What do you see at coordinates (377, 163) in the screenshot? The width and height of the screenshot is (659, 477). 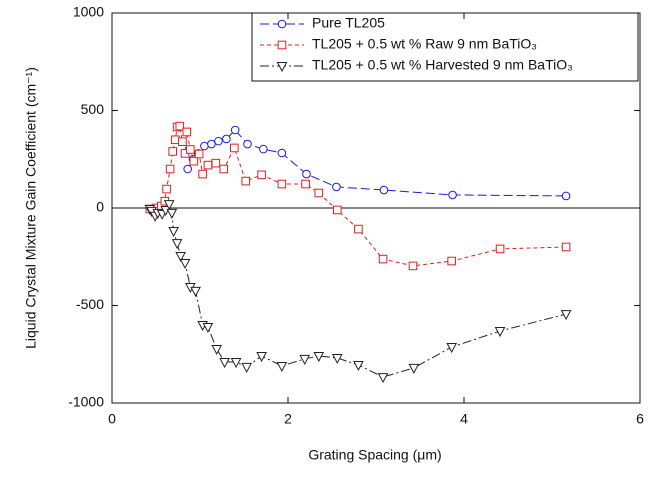 I see `series-line` at bounding box center [377, 163].